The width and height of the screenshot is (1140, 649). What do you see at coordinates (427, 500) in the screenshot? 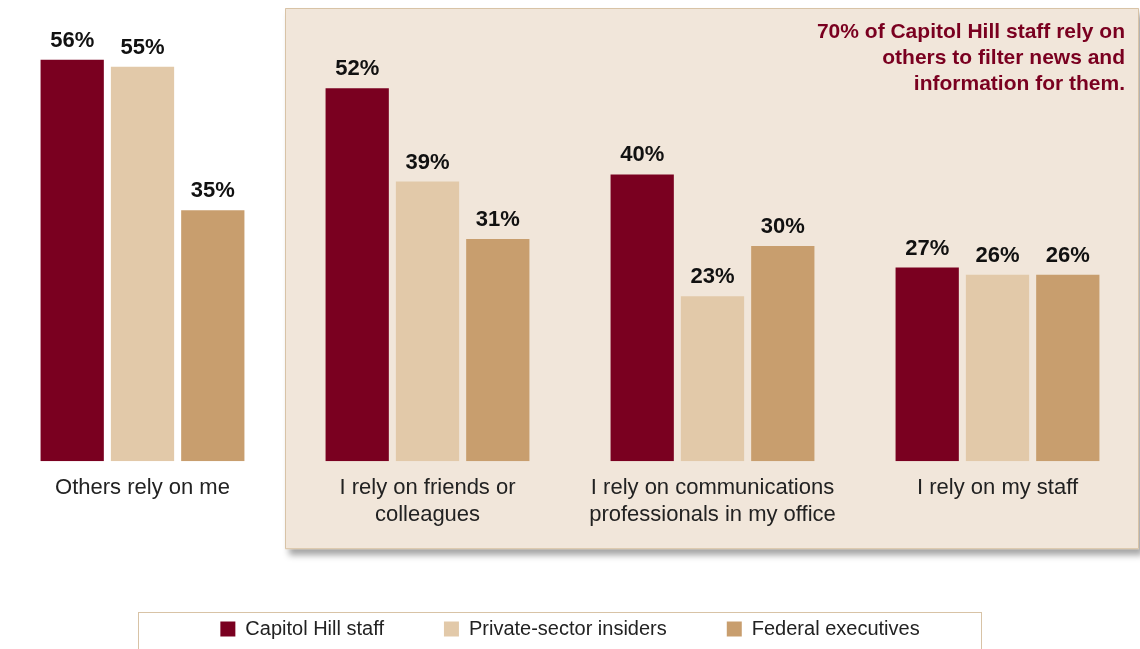
I see `x-tick-label: I rely on friends or colleagues` at bounding box center [427, 500].